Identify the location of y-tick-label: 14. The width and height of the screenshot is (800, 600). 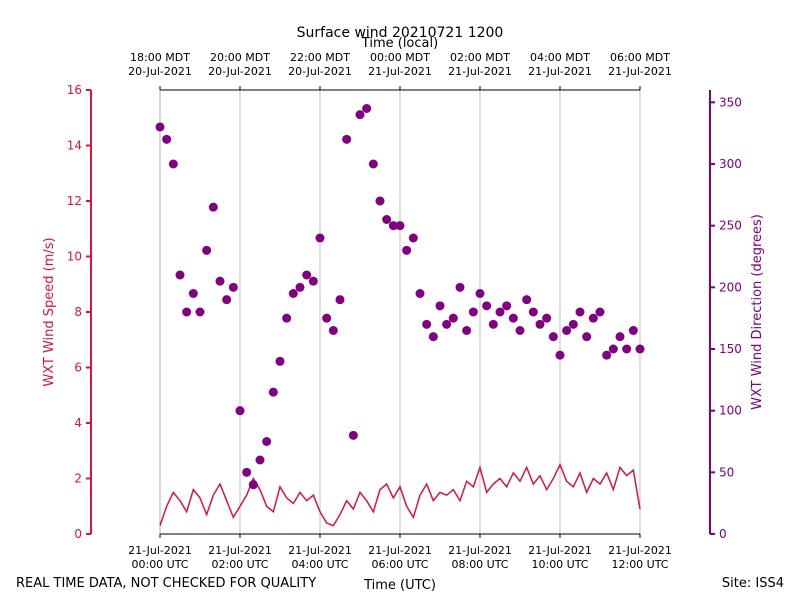
(74, 146).